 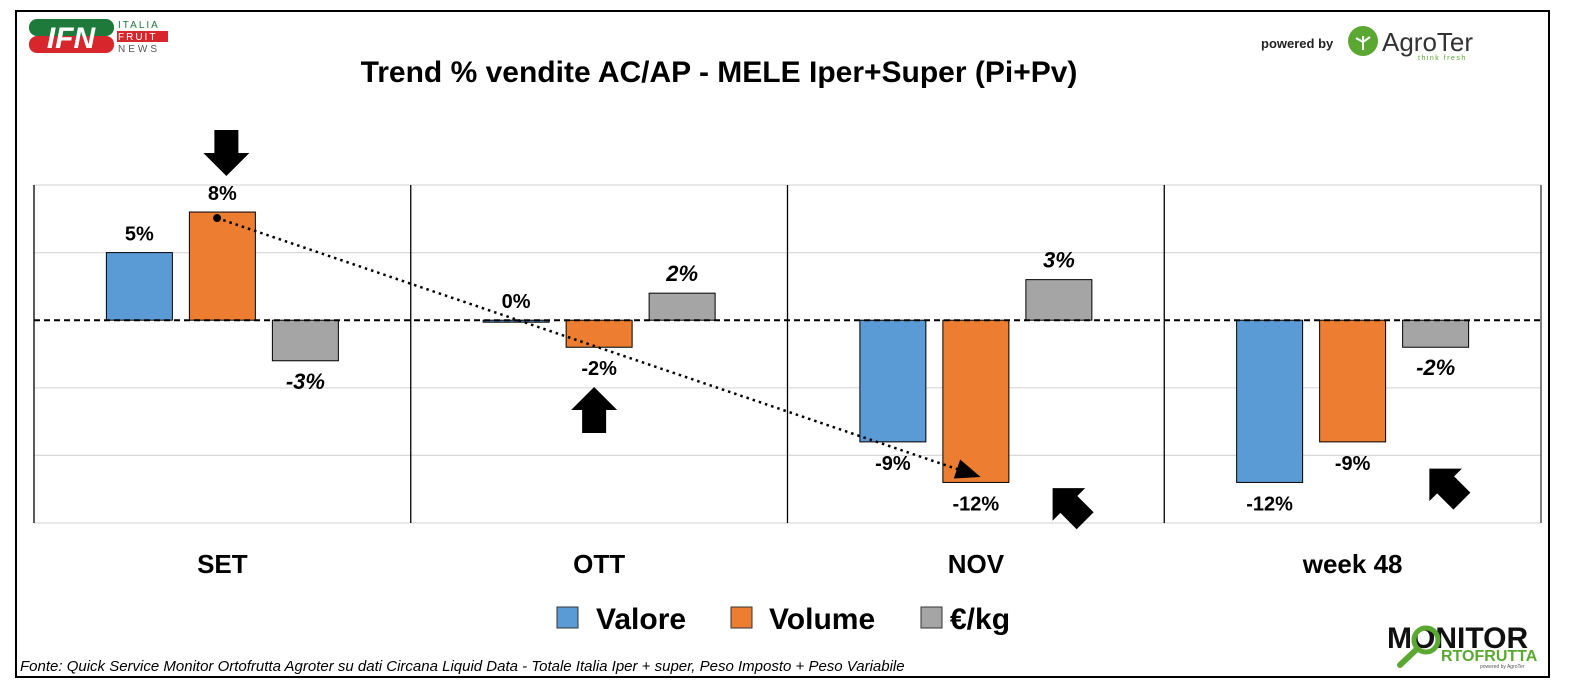 What do you see at coordinates (599, 564) in the screenshot?
I see `category-label: OTT` at bounding box center [599, 564].